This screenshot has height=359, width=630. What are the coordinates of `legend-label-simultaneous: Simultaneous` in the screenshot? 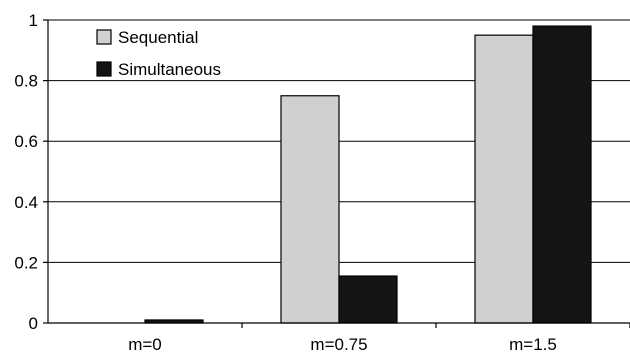 It's located at (169, 69).